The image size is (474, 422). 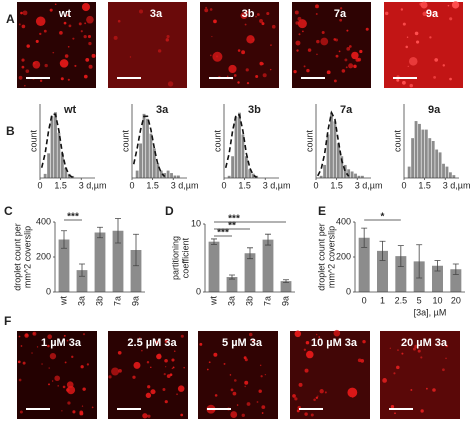 What do you see at coordinates (17, 257) in the screenshot?
I see `y-axis-label: droplet count per` at bounding box center [17, 257].